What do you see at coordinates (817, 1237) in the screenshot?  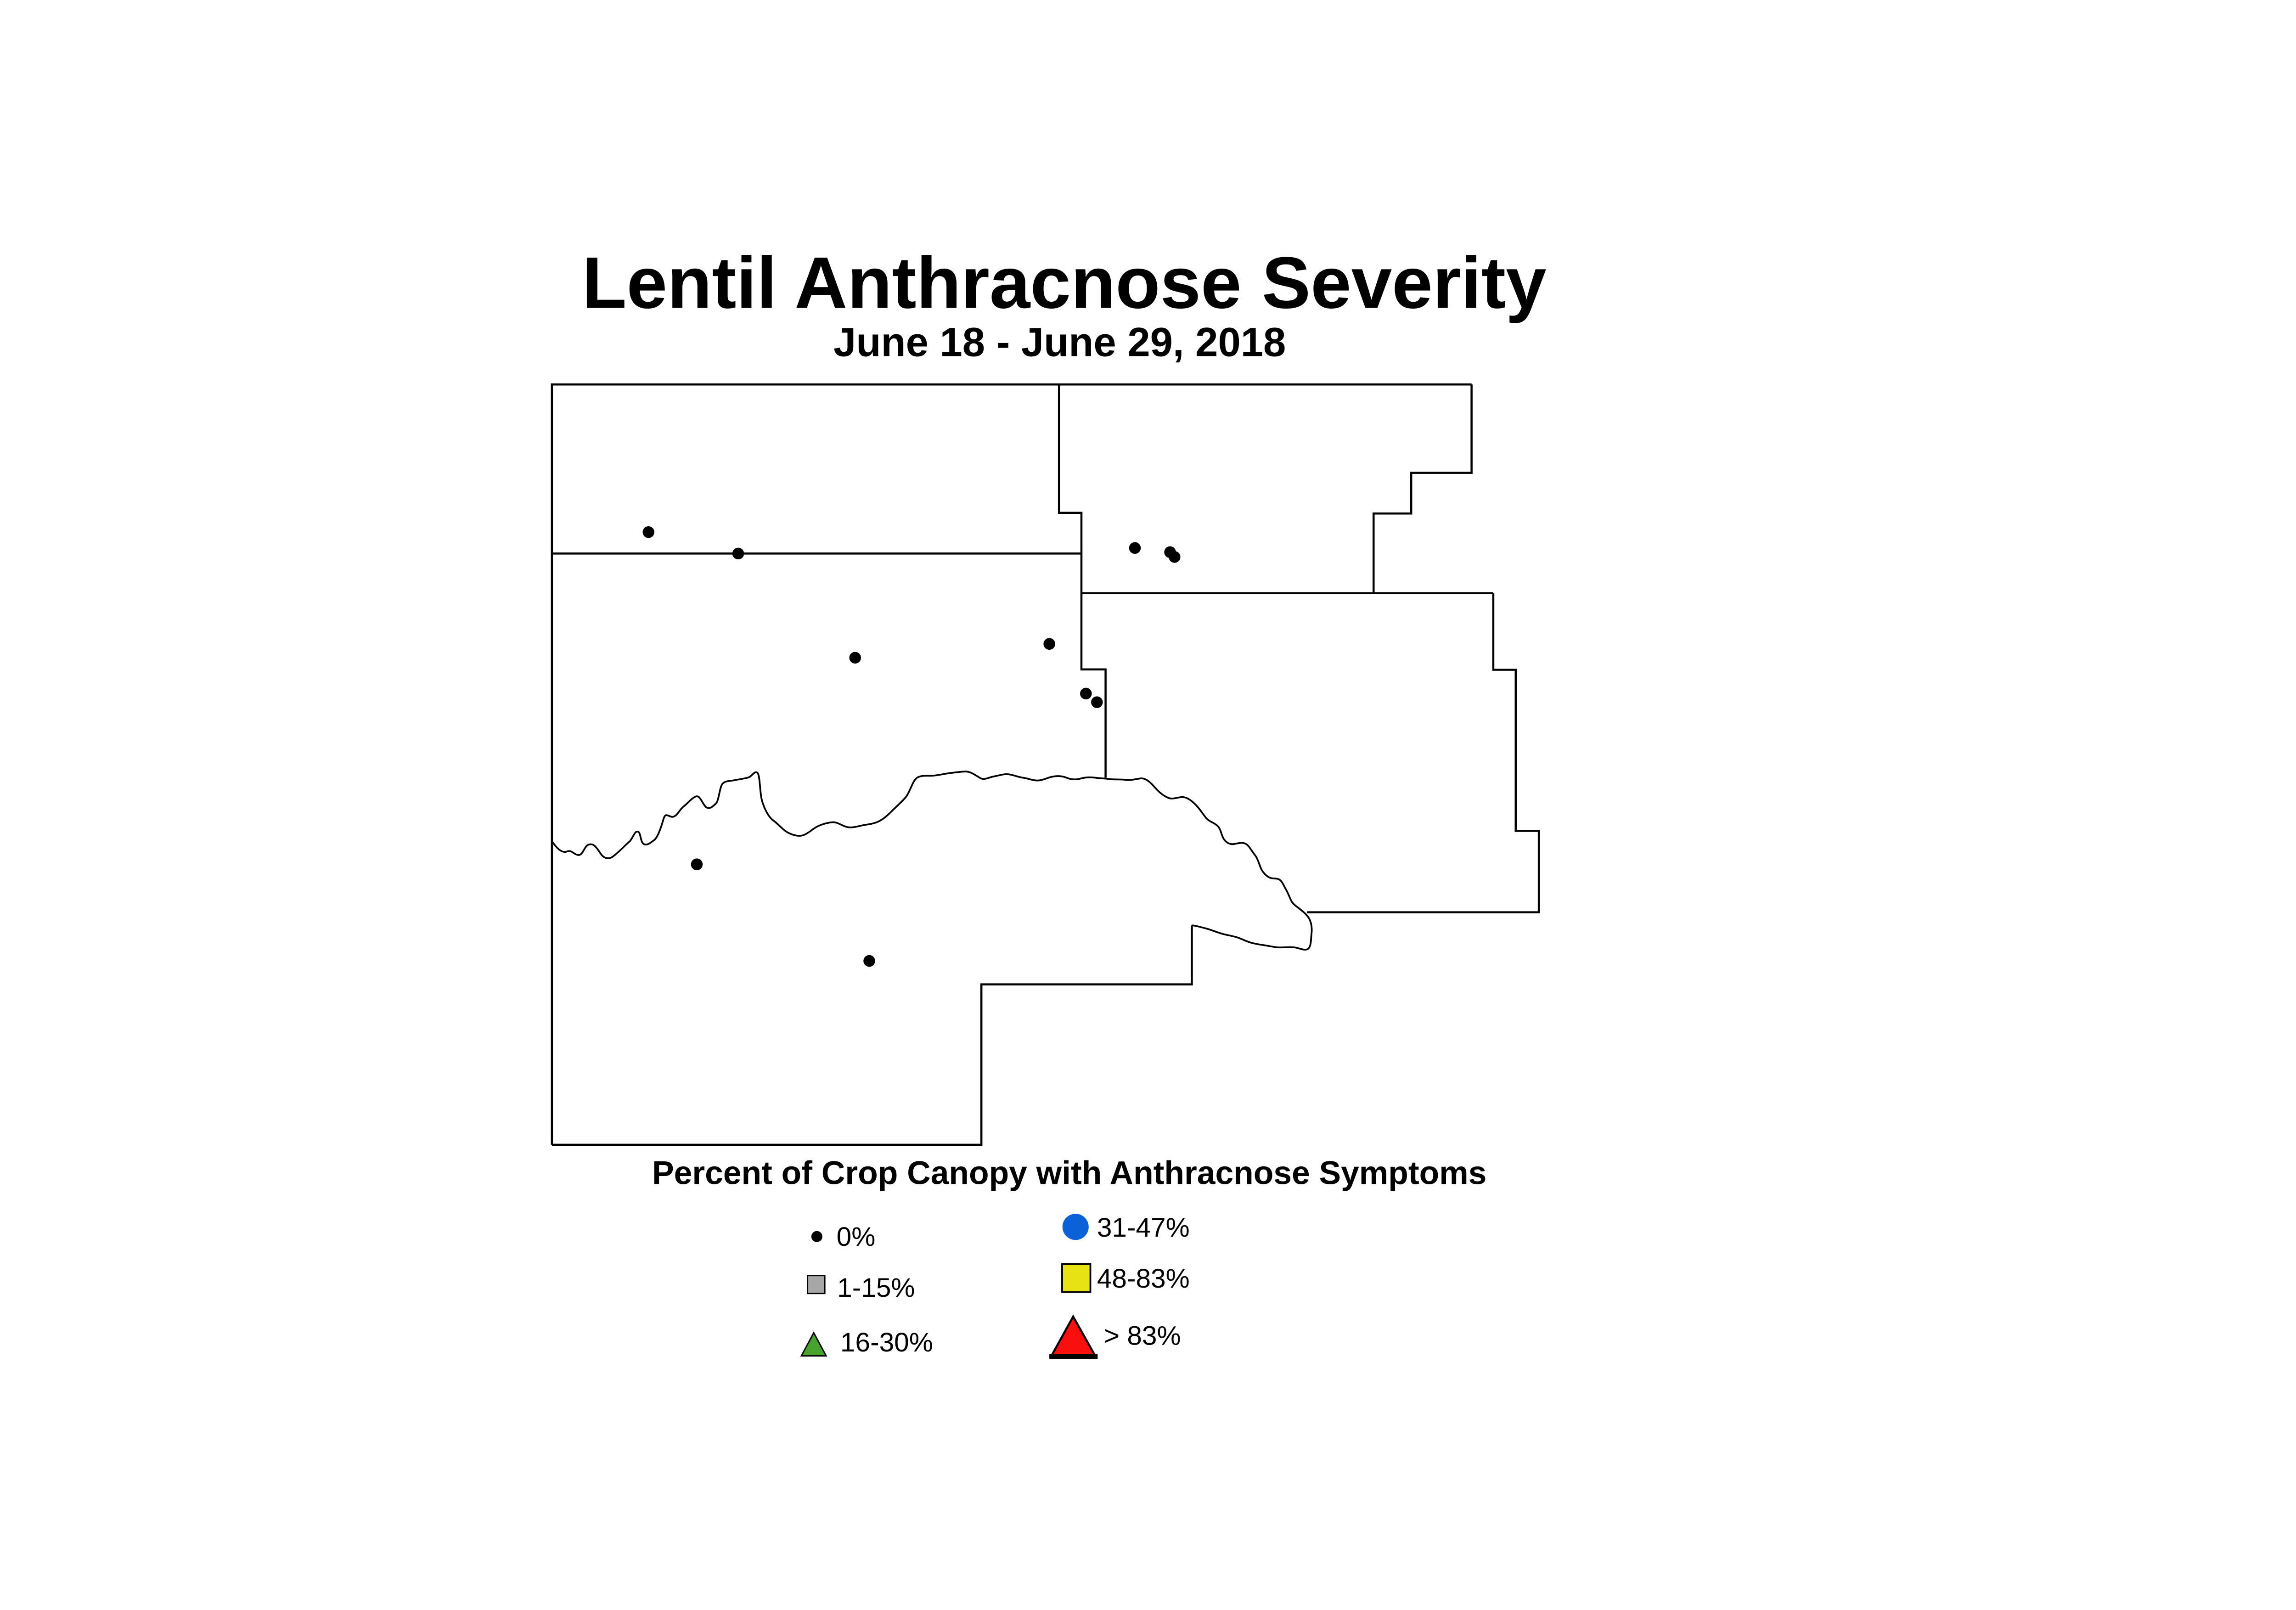 I see `dot-marker-icon` at bounding box center [817, 1237].